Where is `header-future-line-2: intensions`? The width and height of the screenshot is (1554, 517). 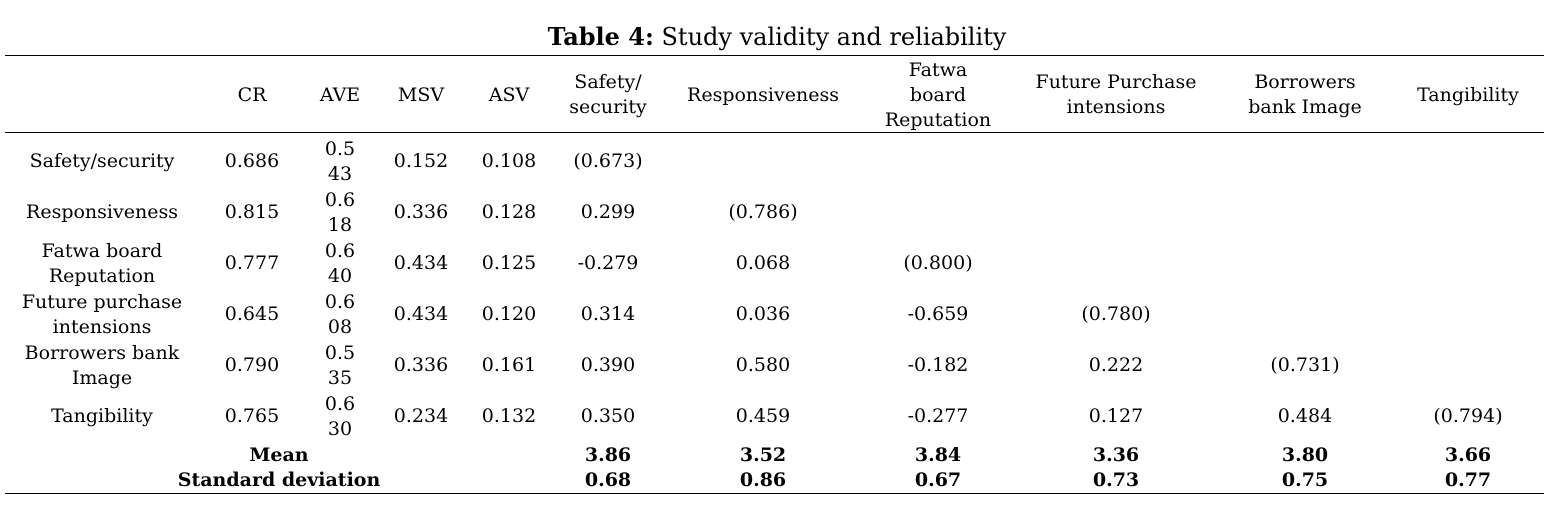 header-future-line-2: intensions is located at coordinates (1116, 107).